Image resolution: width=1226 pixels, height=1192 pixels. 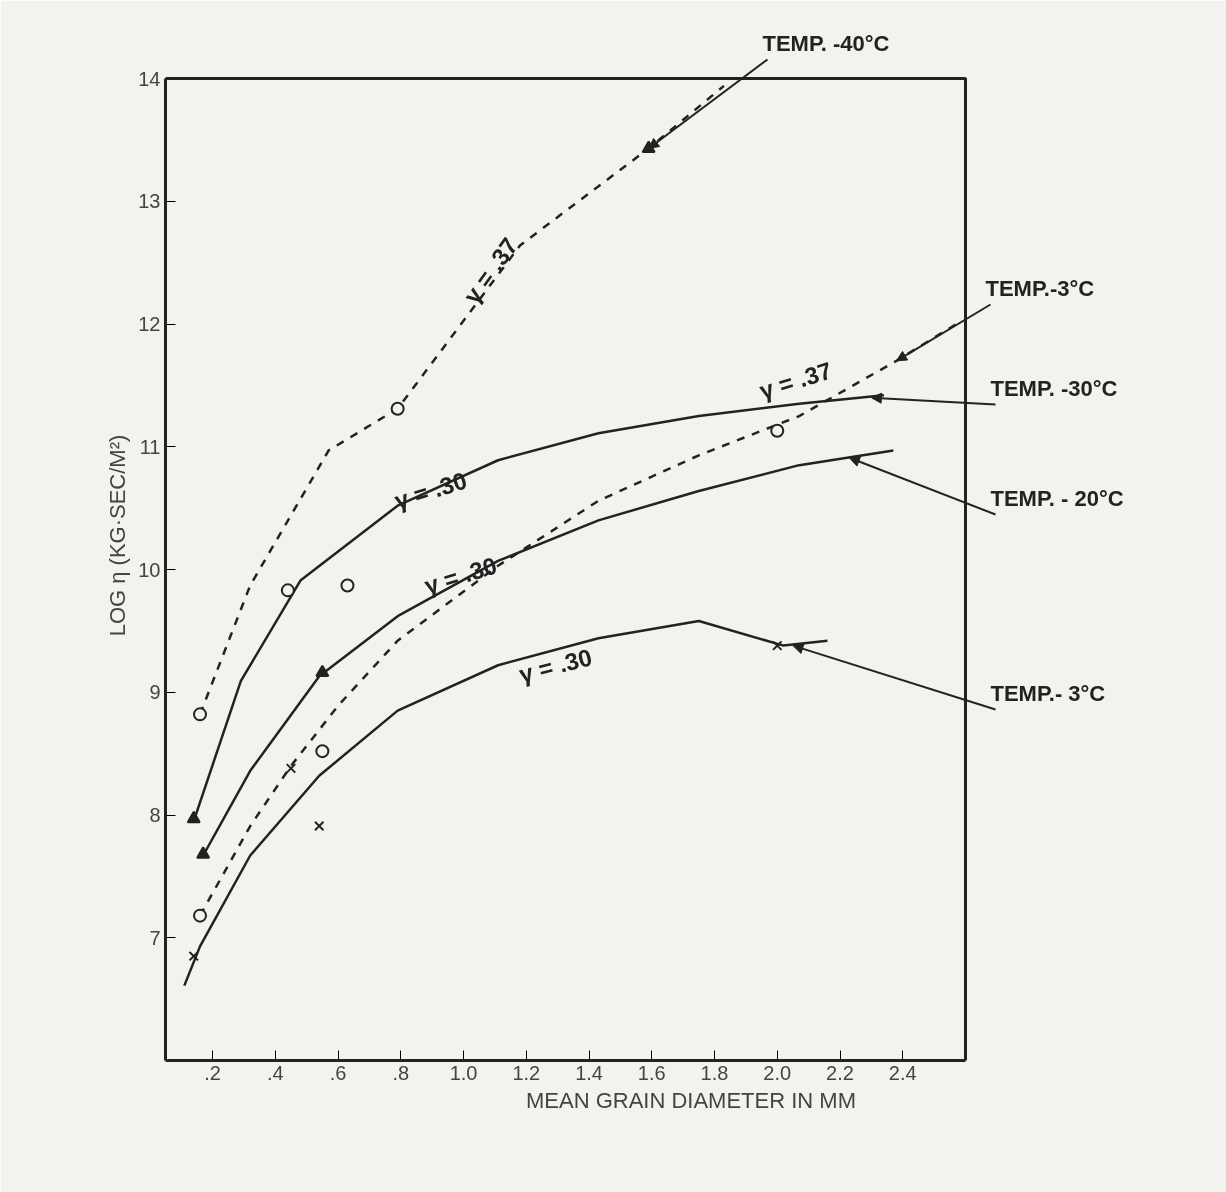 What do you see at coordinates (149, 201) in the screenshot?
I see `y-tick-label: 13` at bounding box center [149, 201].